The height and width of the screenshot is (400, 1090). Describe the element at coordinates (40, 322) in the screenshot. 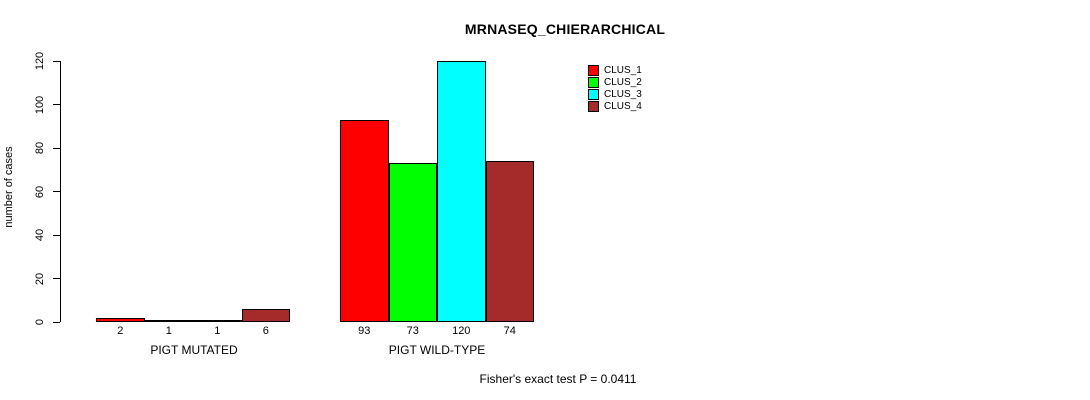

I see `y-axis-tick-label: 0` at that location.